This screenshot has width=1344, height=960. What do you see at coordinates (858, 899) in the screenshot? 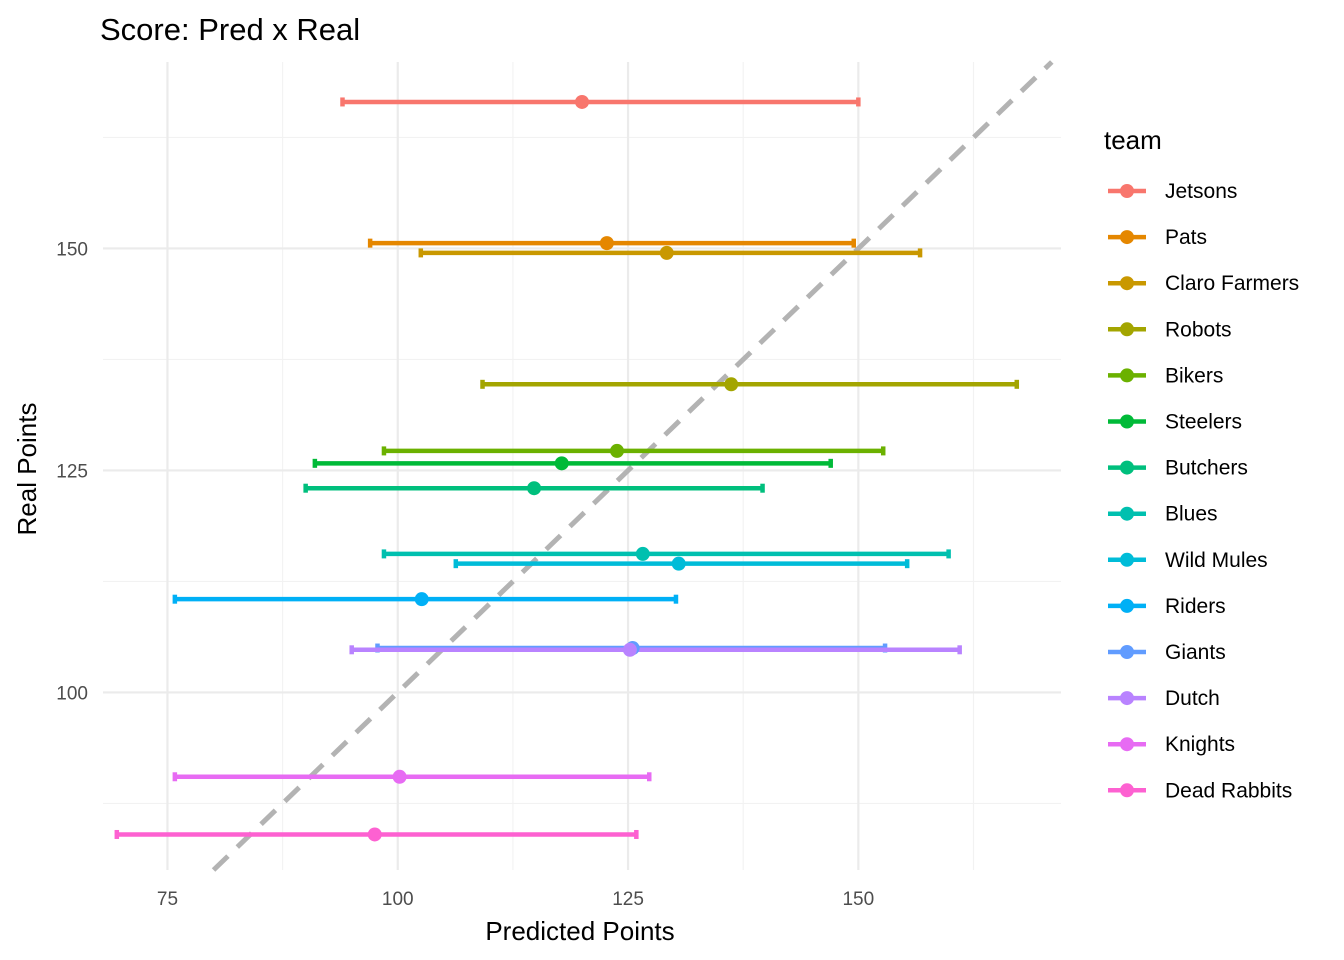
I see `x-tick-label: 150` at bounding box center [858, 899].